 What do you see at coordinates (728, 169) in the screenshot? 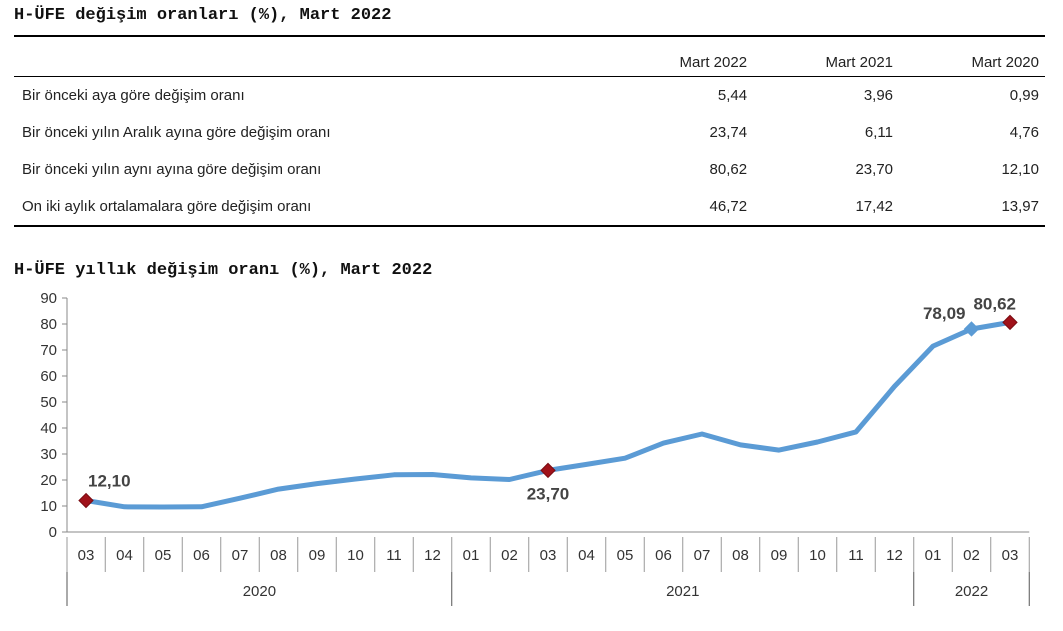
I see `cell-value: 80,62` at bounding box center [728, 169].